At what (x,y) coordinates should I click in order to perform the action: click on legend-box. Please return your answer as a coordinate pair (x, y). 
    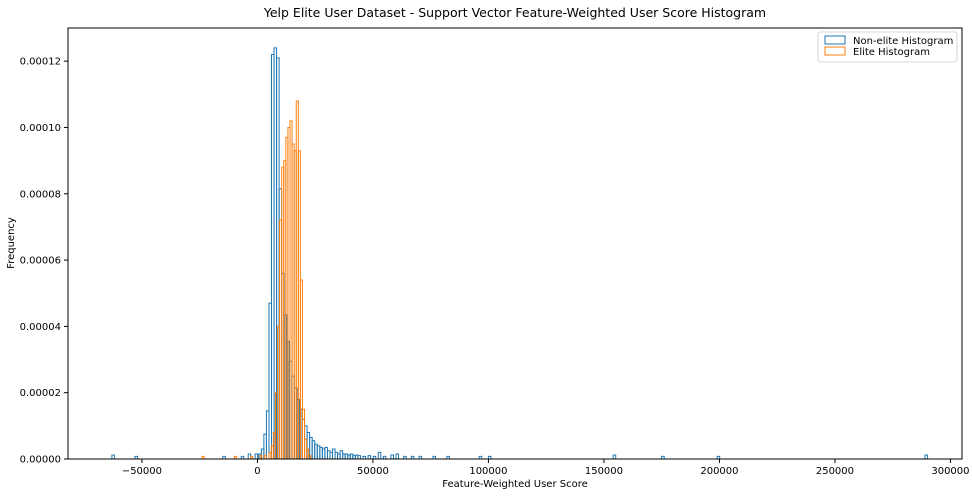
    Looking at the image, I should click on (887, 47).